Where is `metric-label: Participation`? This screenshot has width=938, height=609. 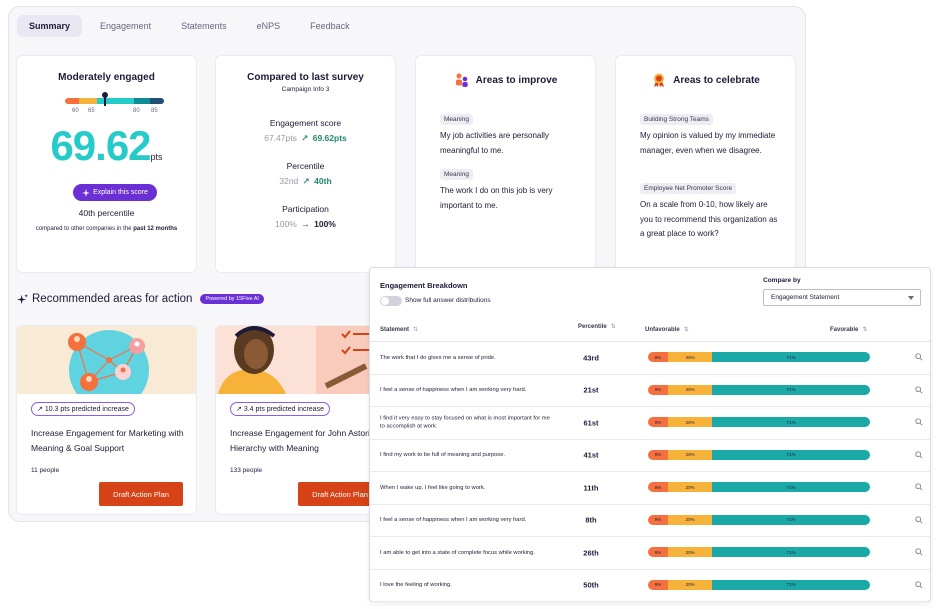 metric-label: Participation is located at coordinates (305, 209).